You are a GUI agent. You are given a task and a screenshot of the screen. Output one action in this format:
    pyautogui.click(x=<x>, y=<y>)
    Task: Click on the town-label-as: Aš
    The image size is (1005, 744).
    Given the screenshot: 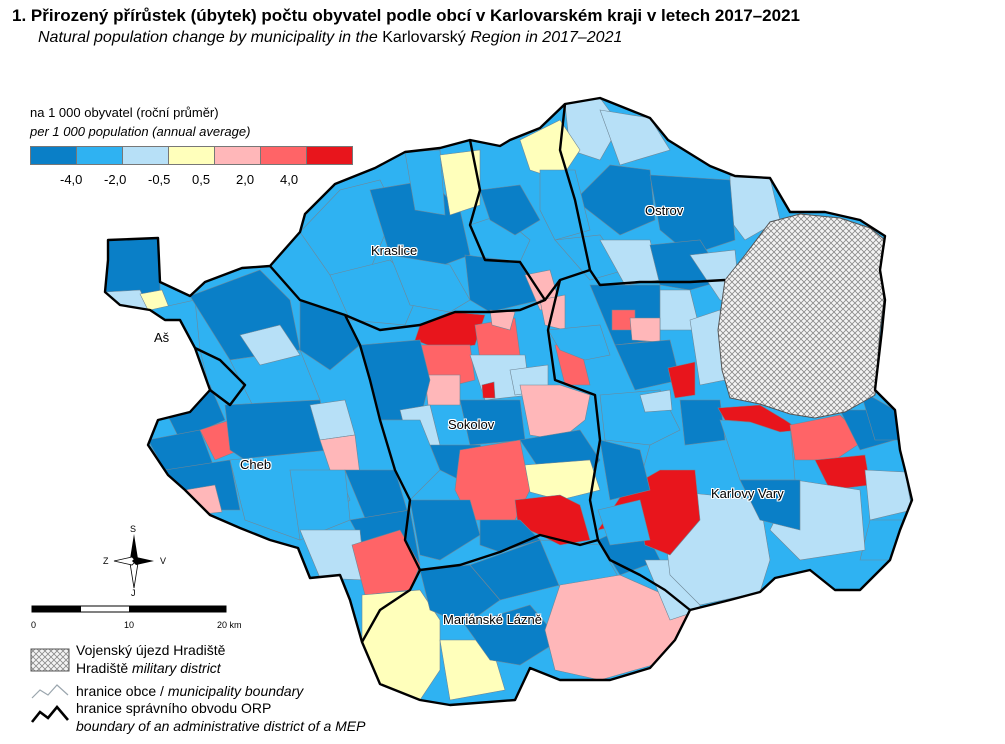 What is the action you would take?
    pyautogui.click(x=162, y=337)
    